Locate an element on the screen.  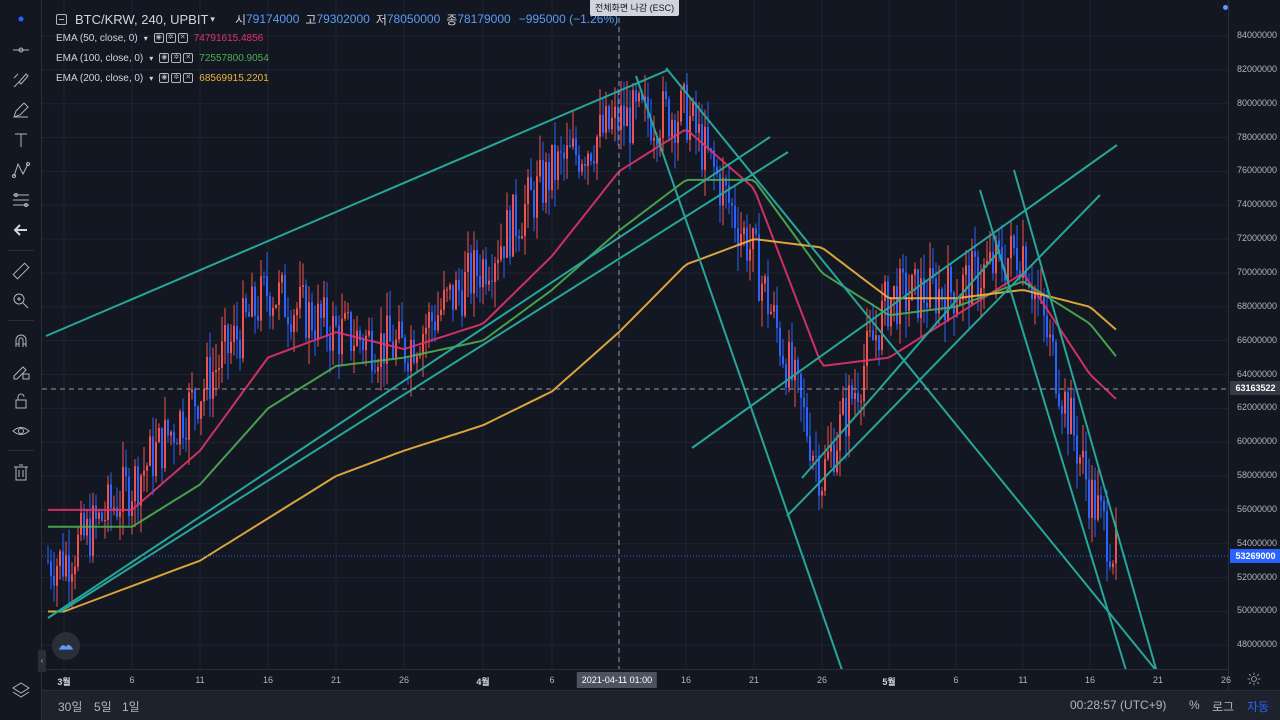
crosshair-icon is located at coordinates (21, 19).